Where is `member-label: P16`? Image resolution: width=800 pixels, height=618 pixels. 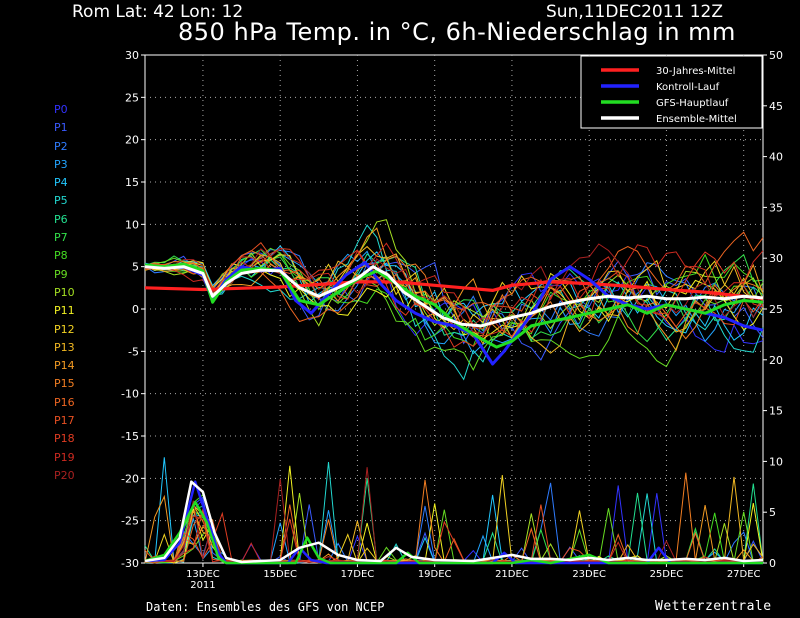
member-label: P16 is located at coordinates (64, 402).